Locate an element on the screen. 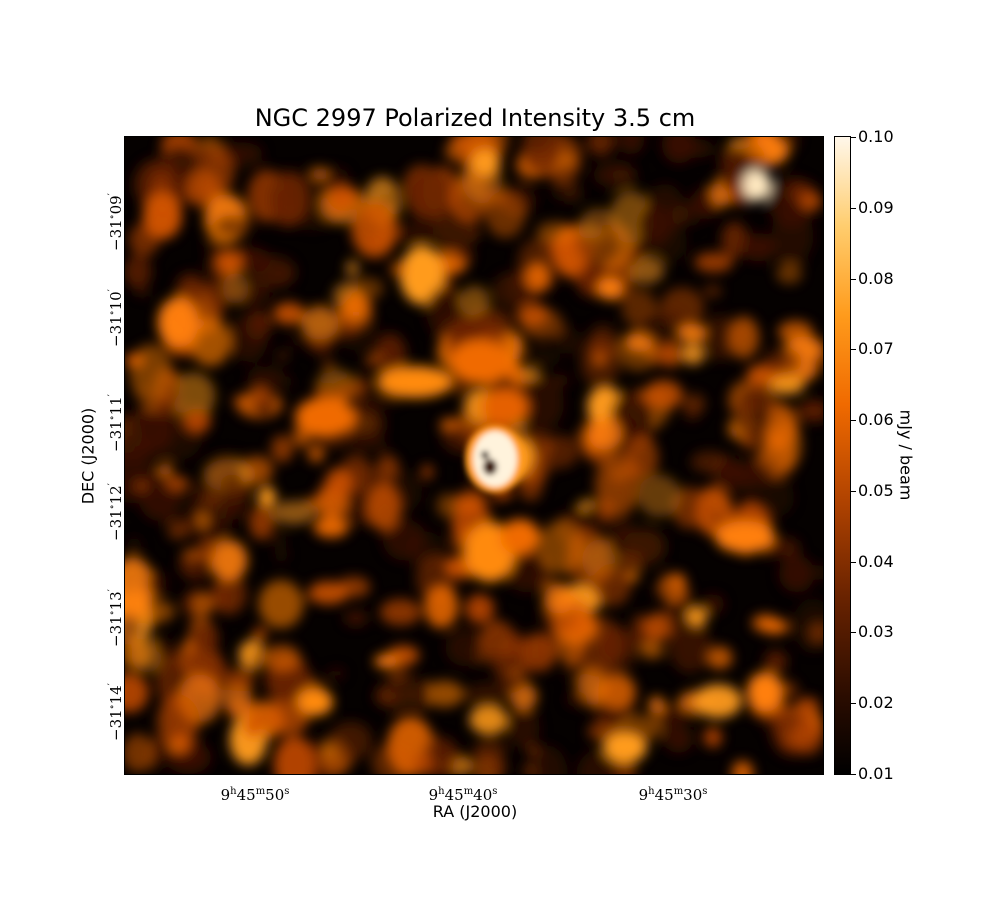 The image size is (999, 913). y-tick-label: −31∘09′ is located at coordinates (116, 222).